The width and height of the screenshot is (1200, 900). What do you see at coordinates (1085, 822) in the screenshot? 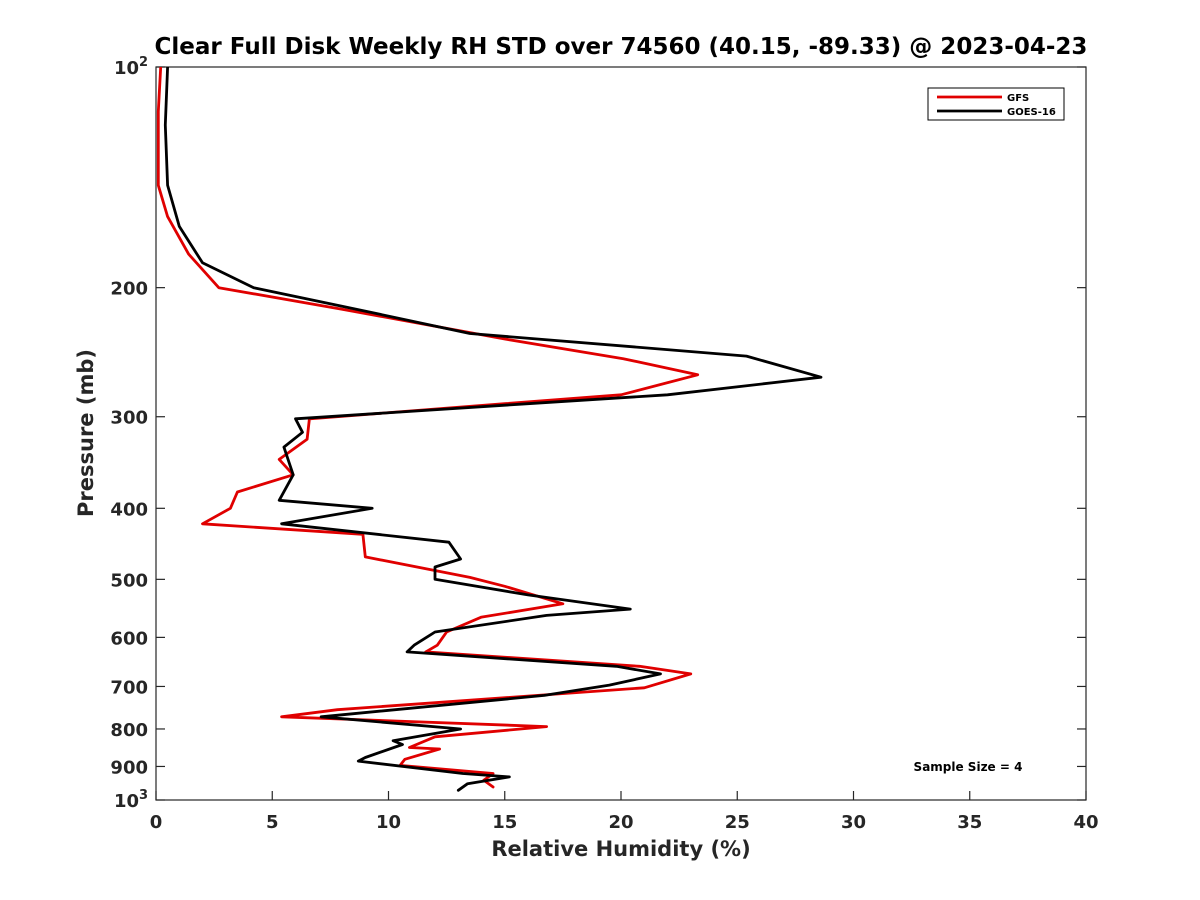
I see `x-tick-label: 40` at bounding box center [1085, 822].